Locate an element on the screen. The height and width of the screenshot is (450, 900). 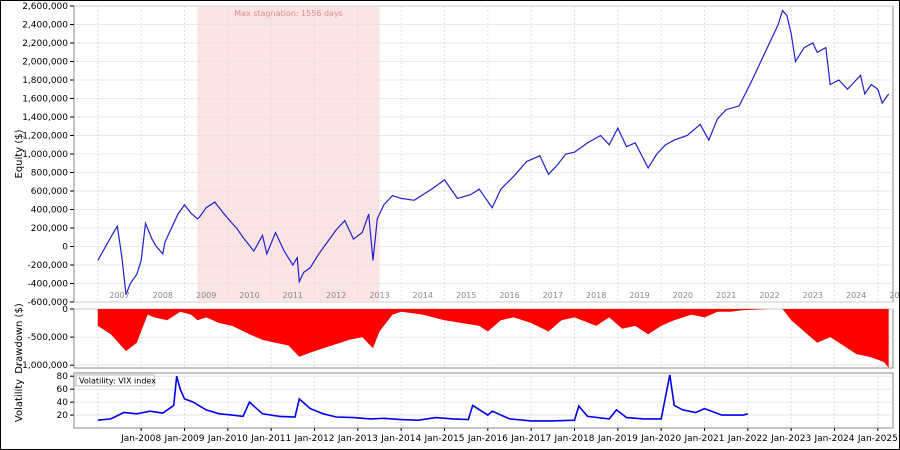
x-tick-label: Jan-2010 is located at coordinates (227, 439).